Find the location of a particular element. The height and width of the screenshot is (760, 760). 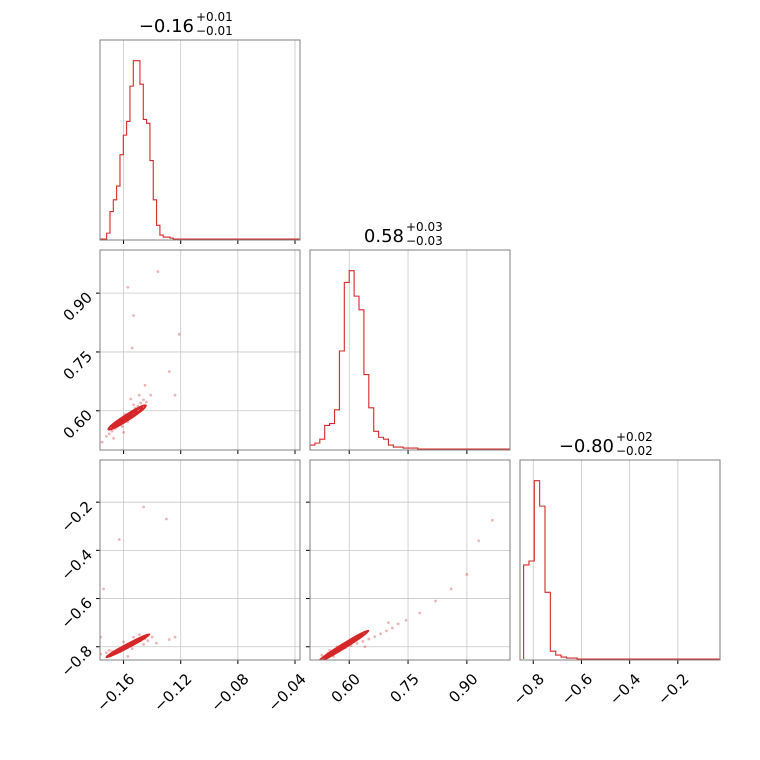

x-tick-label: −0.8 is located at coordinates (529, 689).